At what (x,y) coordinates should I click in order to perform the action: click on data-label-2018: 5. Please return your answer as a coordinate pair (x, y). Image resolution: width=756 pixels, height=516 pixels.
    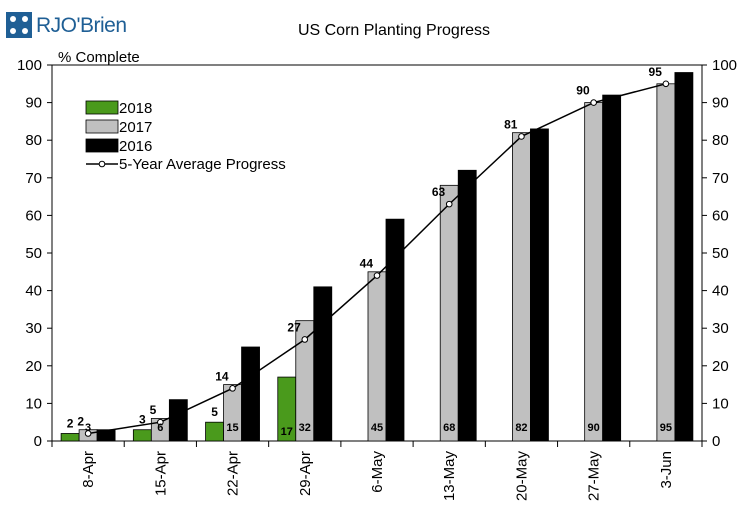
    Looking at the image, I should click on (214, 412).